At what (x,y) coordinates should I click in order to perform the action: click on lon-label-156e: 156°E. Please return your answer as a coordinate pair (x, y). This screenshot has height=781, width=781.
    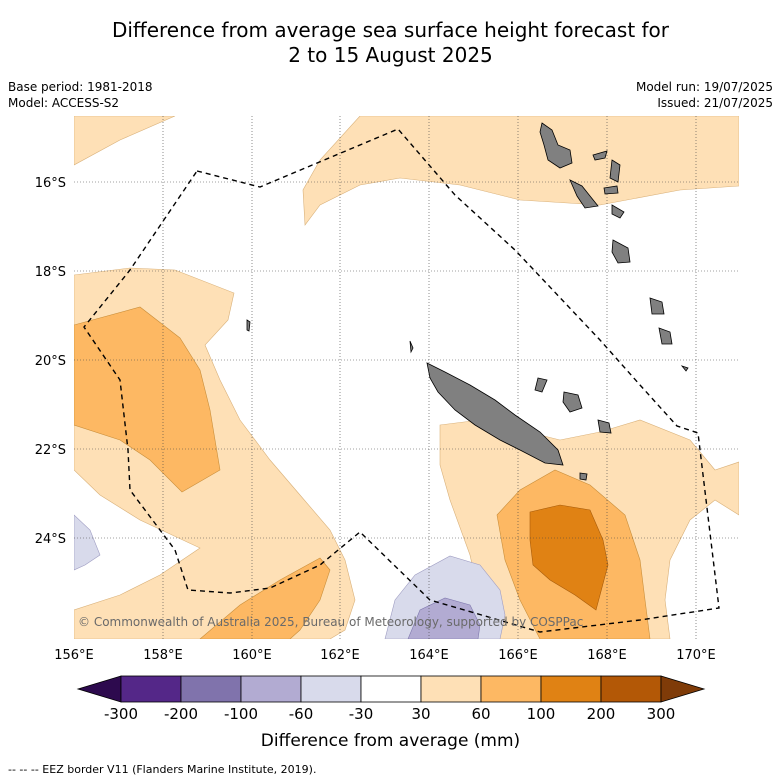
    Looking at the image, I should click on (74, 655).